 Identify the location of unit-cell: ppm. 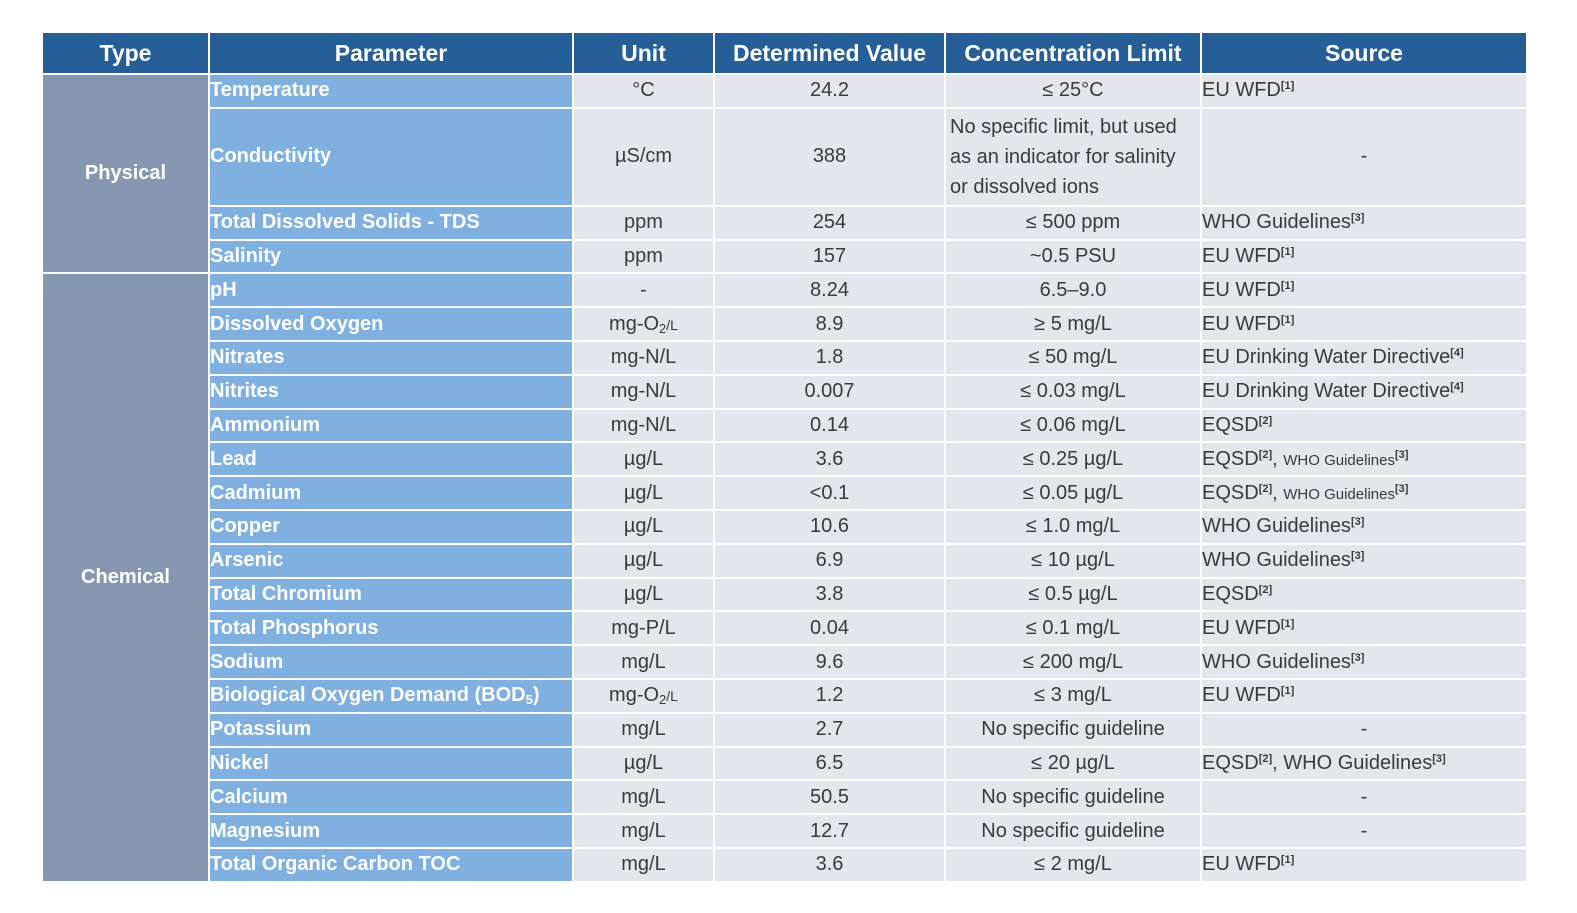
(643, 256).